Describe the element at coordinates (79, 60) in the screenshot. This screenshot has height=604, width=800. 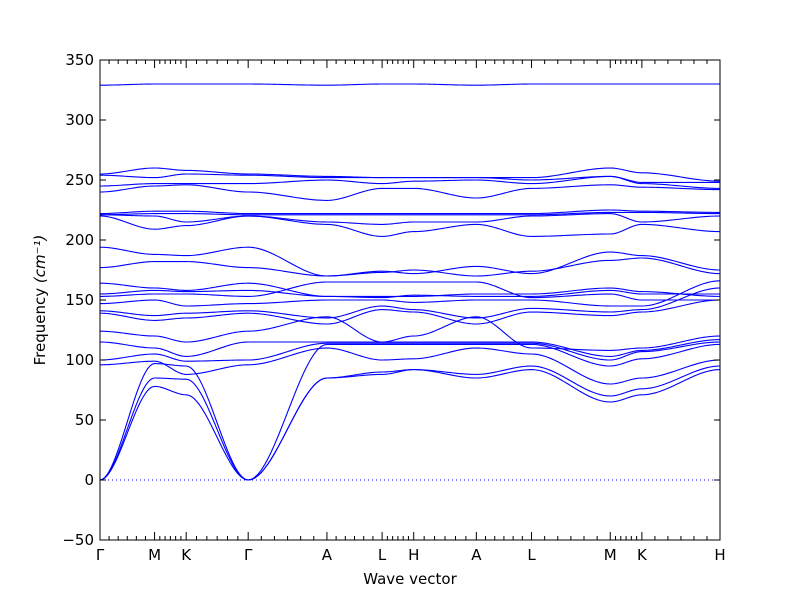
I see `y-tick-label: 350` at that location.